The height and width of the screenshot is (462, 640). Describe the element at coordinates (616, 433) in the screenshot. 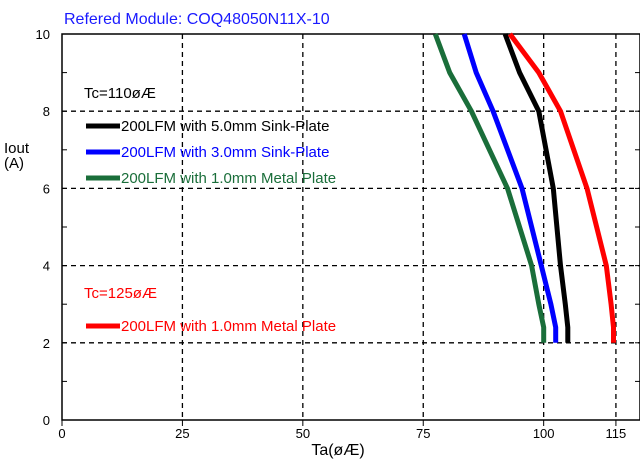

I see `x-tick-label: 115` at that location.